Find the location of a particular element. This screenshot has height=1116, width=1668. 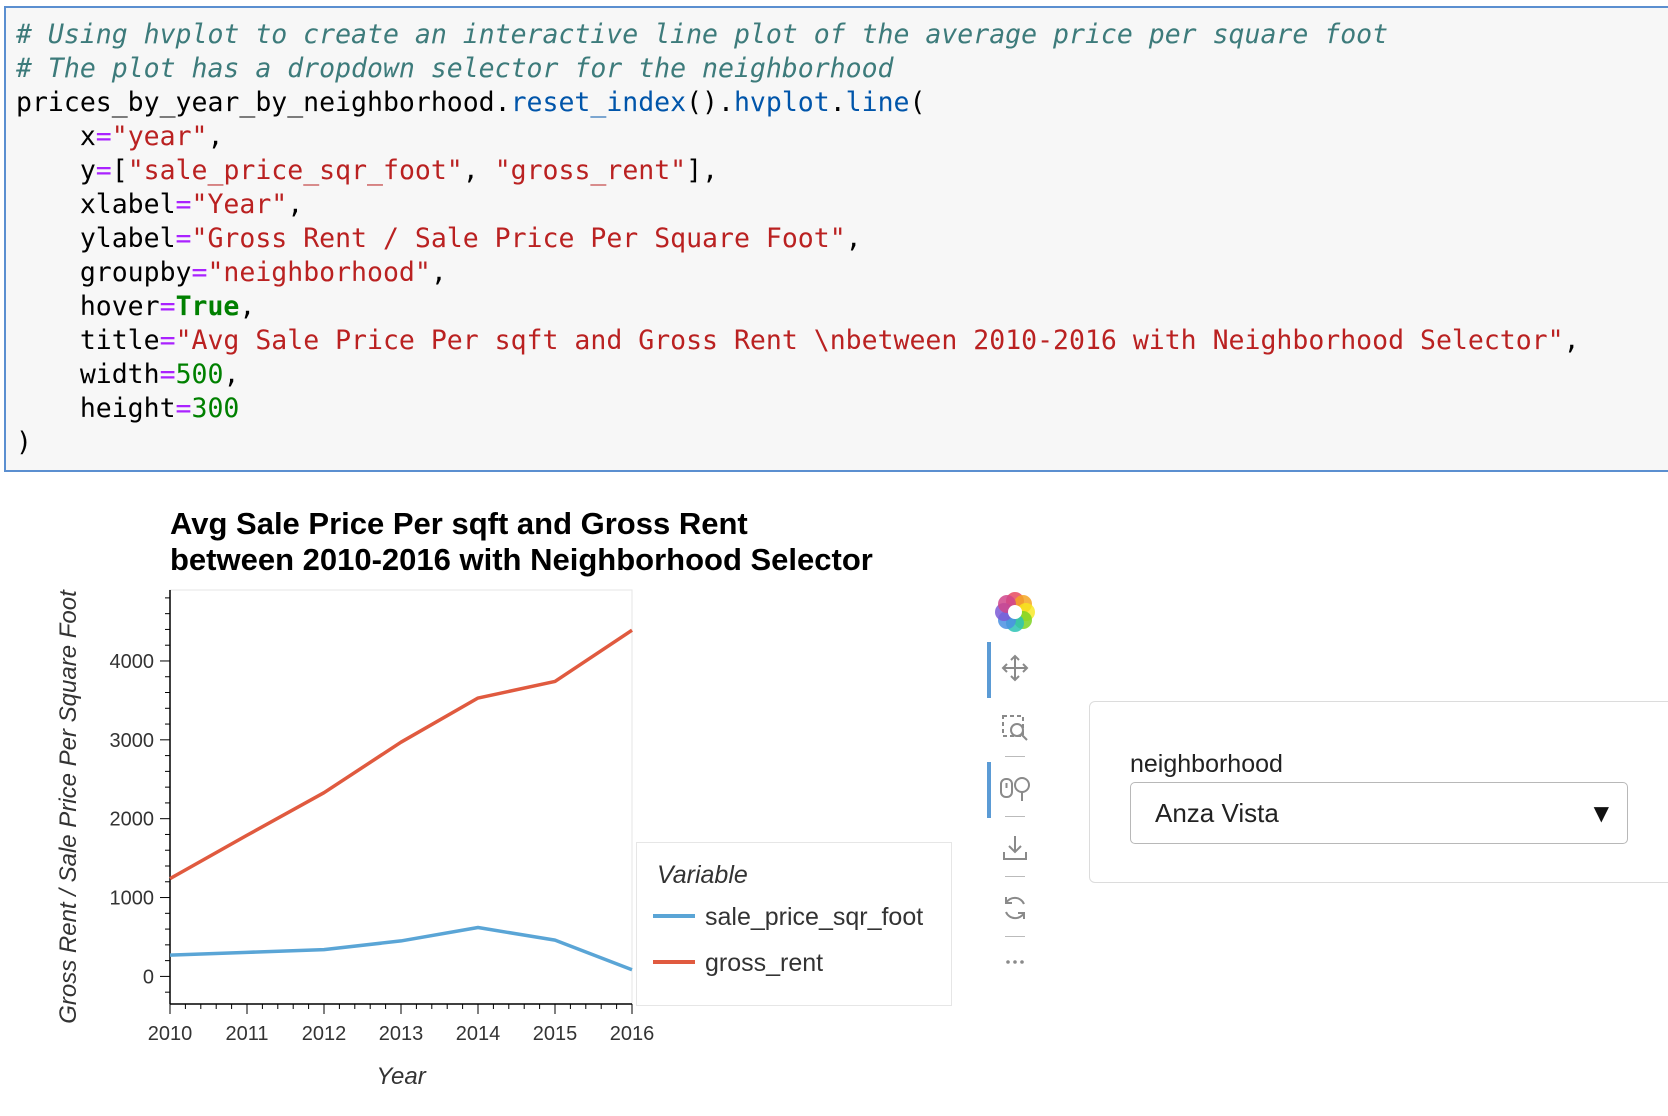

code-token: "Year" is located at coordinates (239, 204).